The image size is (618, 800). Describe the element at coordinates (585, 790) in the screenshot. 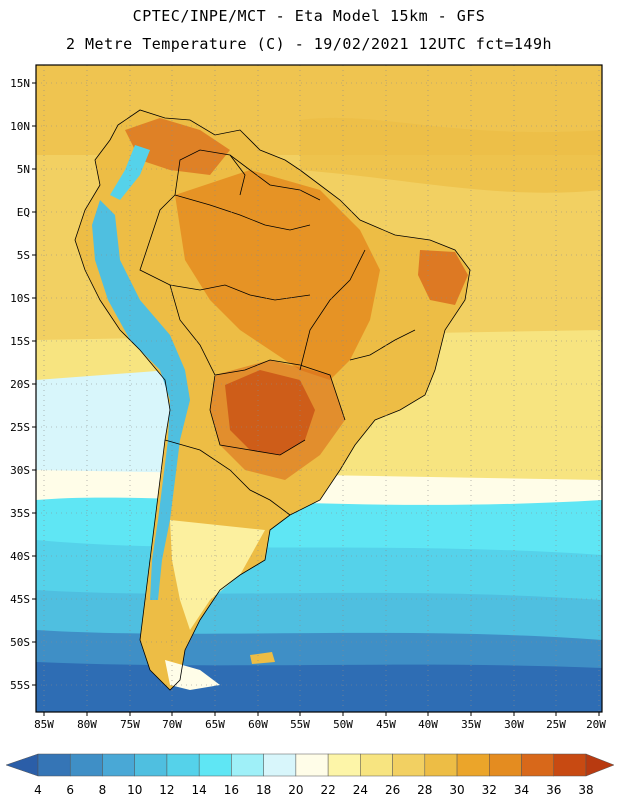

I see `colorbar-tick-label: 38` at that location.